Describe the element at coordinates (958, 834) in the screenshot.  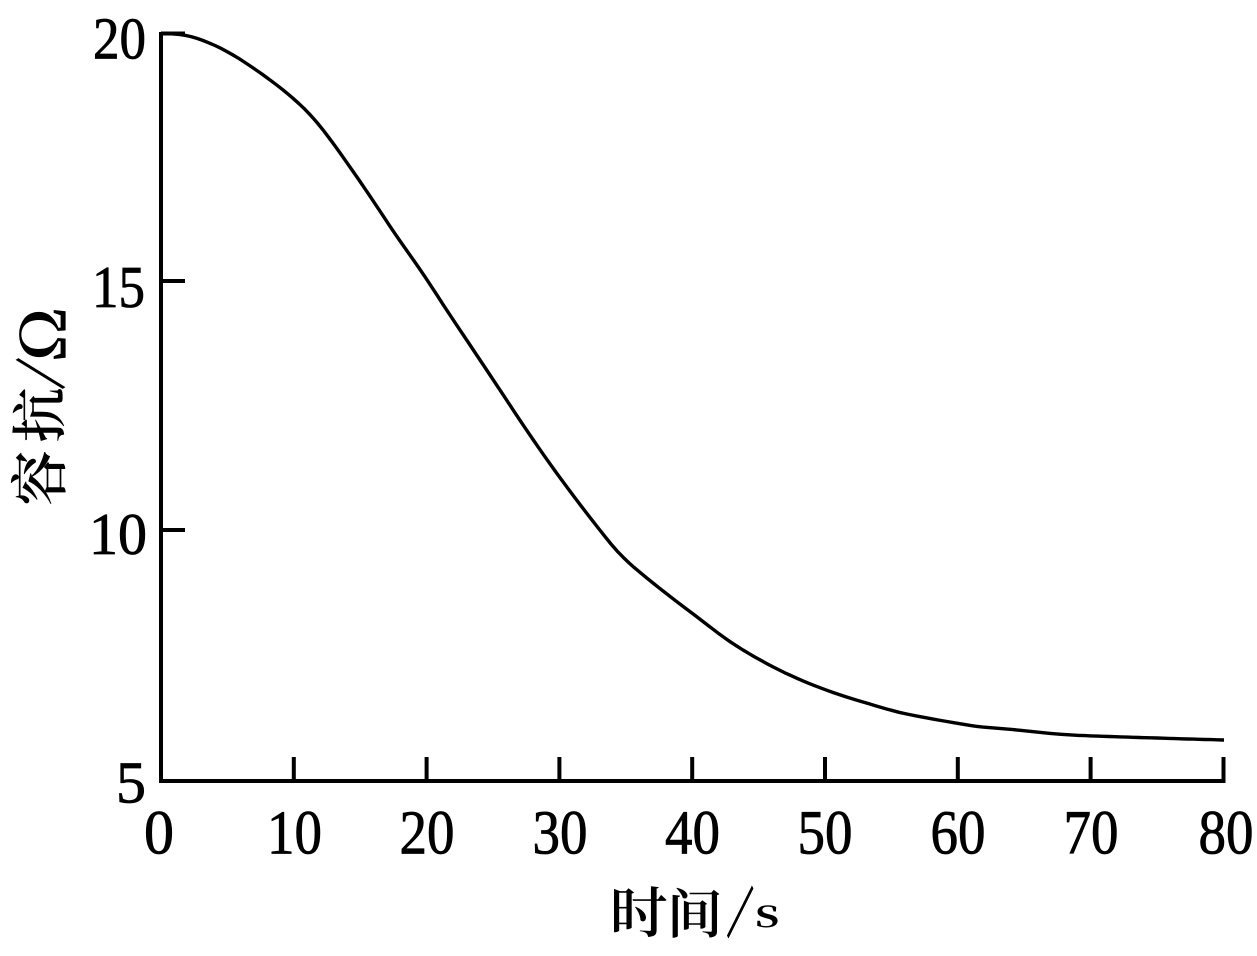
I see `svg-text: 60` at that location.